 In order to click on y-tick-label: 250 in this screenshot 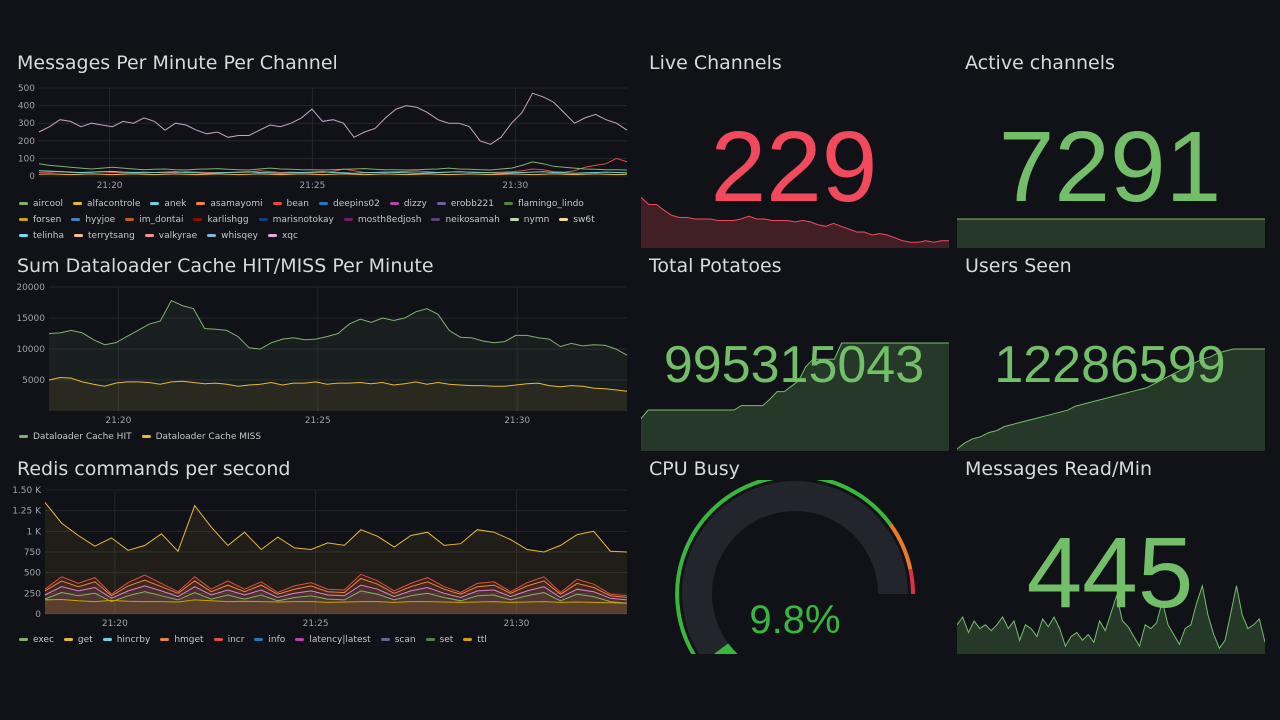, I will do `click(32, 594)`.